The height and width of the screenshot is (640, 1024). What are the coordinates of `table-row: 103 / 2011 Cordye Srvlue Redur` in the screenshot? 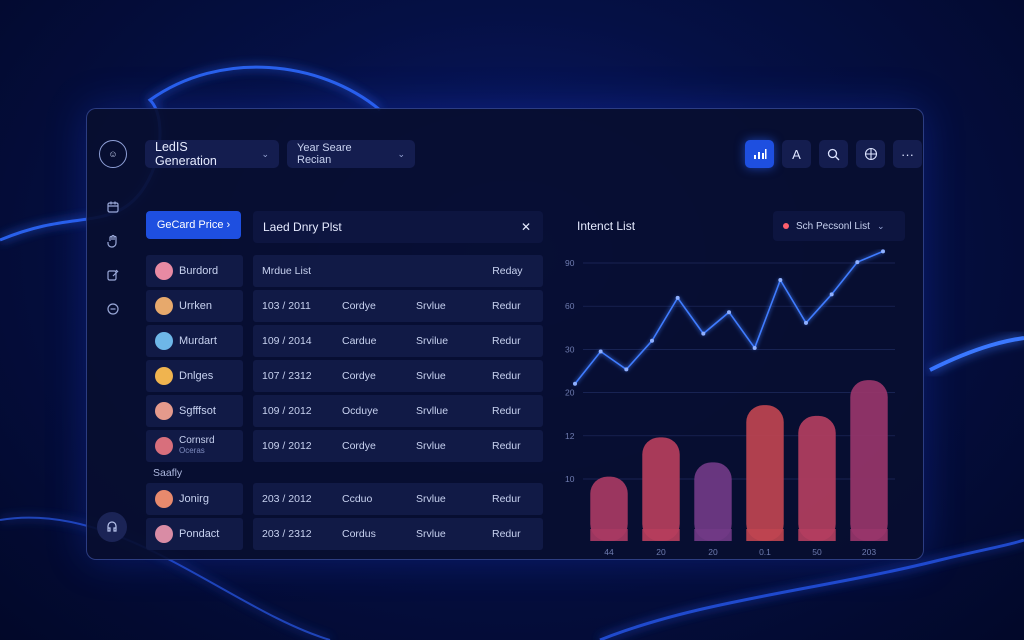 It's located at (398, 306).